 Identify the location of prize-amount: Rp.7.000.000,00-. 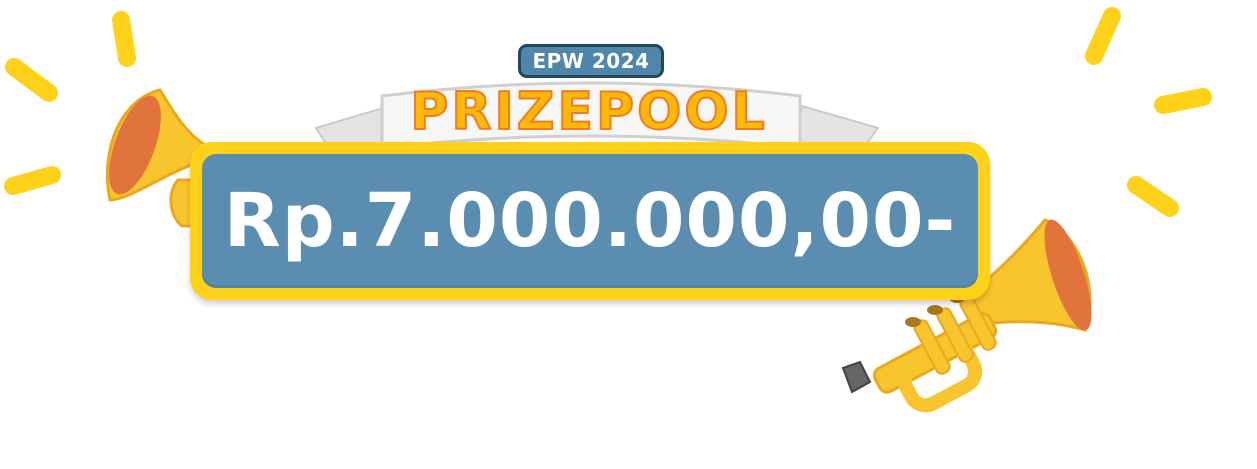
(590, 221).